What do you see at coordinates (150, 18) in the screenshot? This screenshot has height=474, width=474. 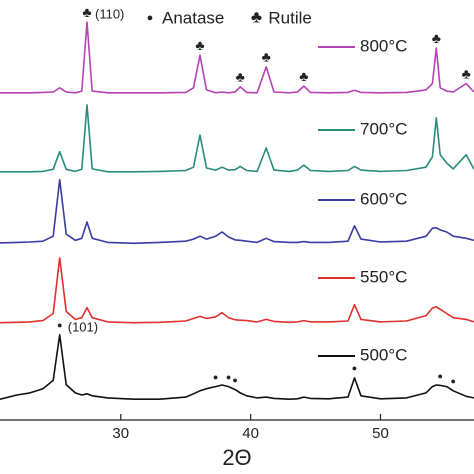 I see `phase-symbol: ●` at bounding box center [150, 18].